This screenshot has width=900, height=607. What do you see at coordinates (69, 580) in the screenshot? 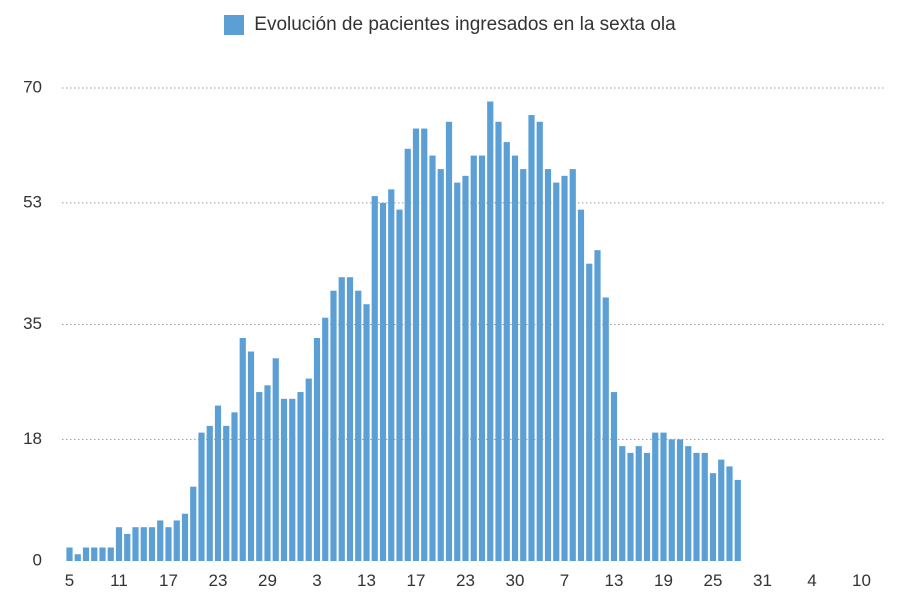
I see `x-tick-label: 5` at bounding box center [69, 580].